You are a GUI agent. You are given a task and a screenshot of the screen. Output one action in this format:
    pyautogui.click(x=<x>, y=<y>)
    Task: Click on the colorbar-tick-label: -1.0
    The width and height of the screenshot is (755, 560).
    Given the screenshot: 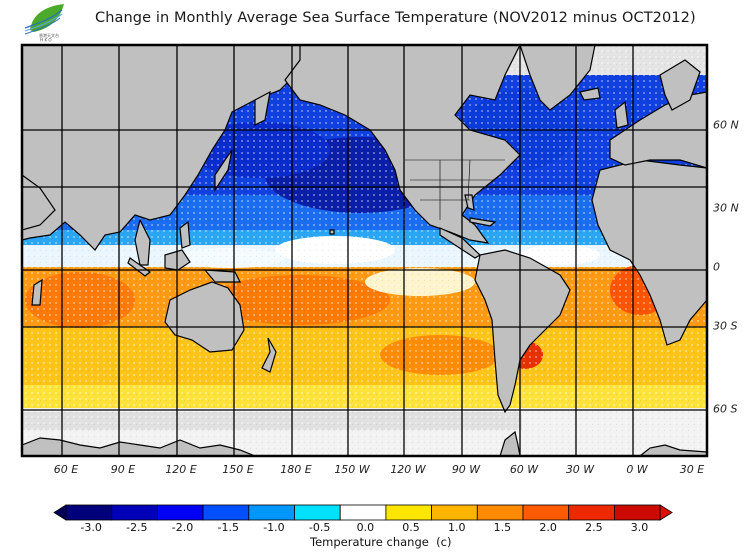 What is the action you would take?
    pyautogui.click(x=274, y=527)
    